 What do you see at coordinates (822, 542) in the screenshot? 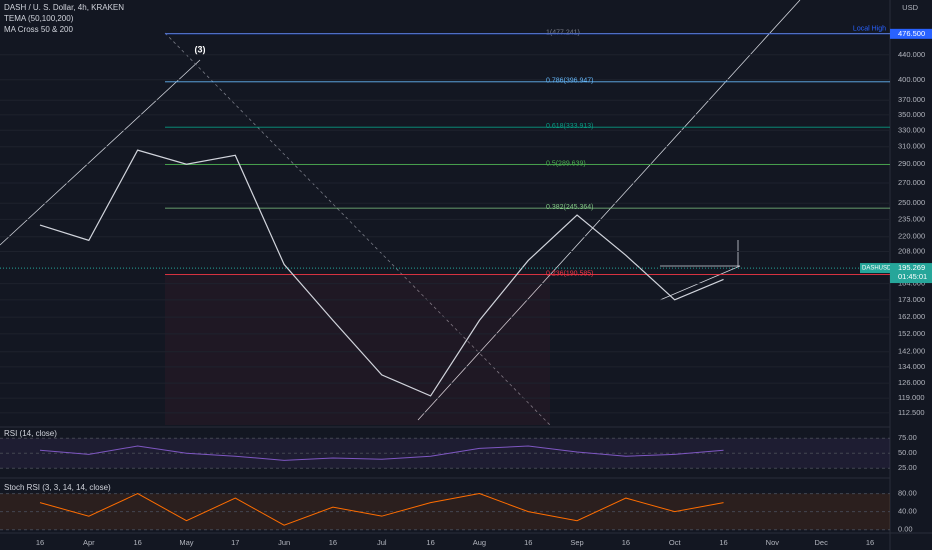
I see `x-tick-label: Dec` at bounding box center [822, 542].